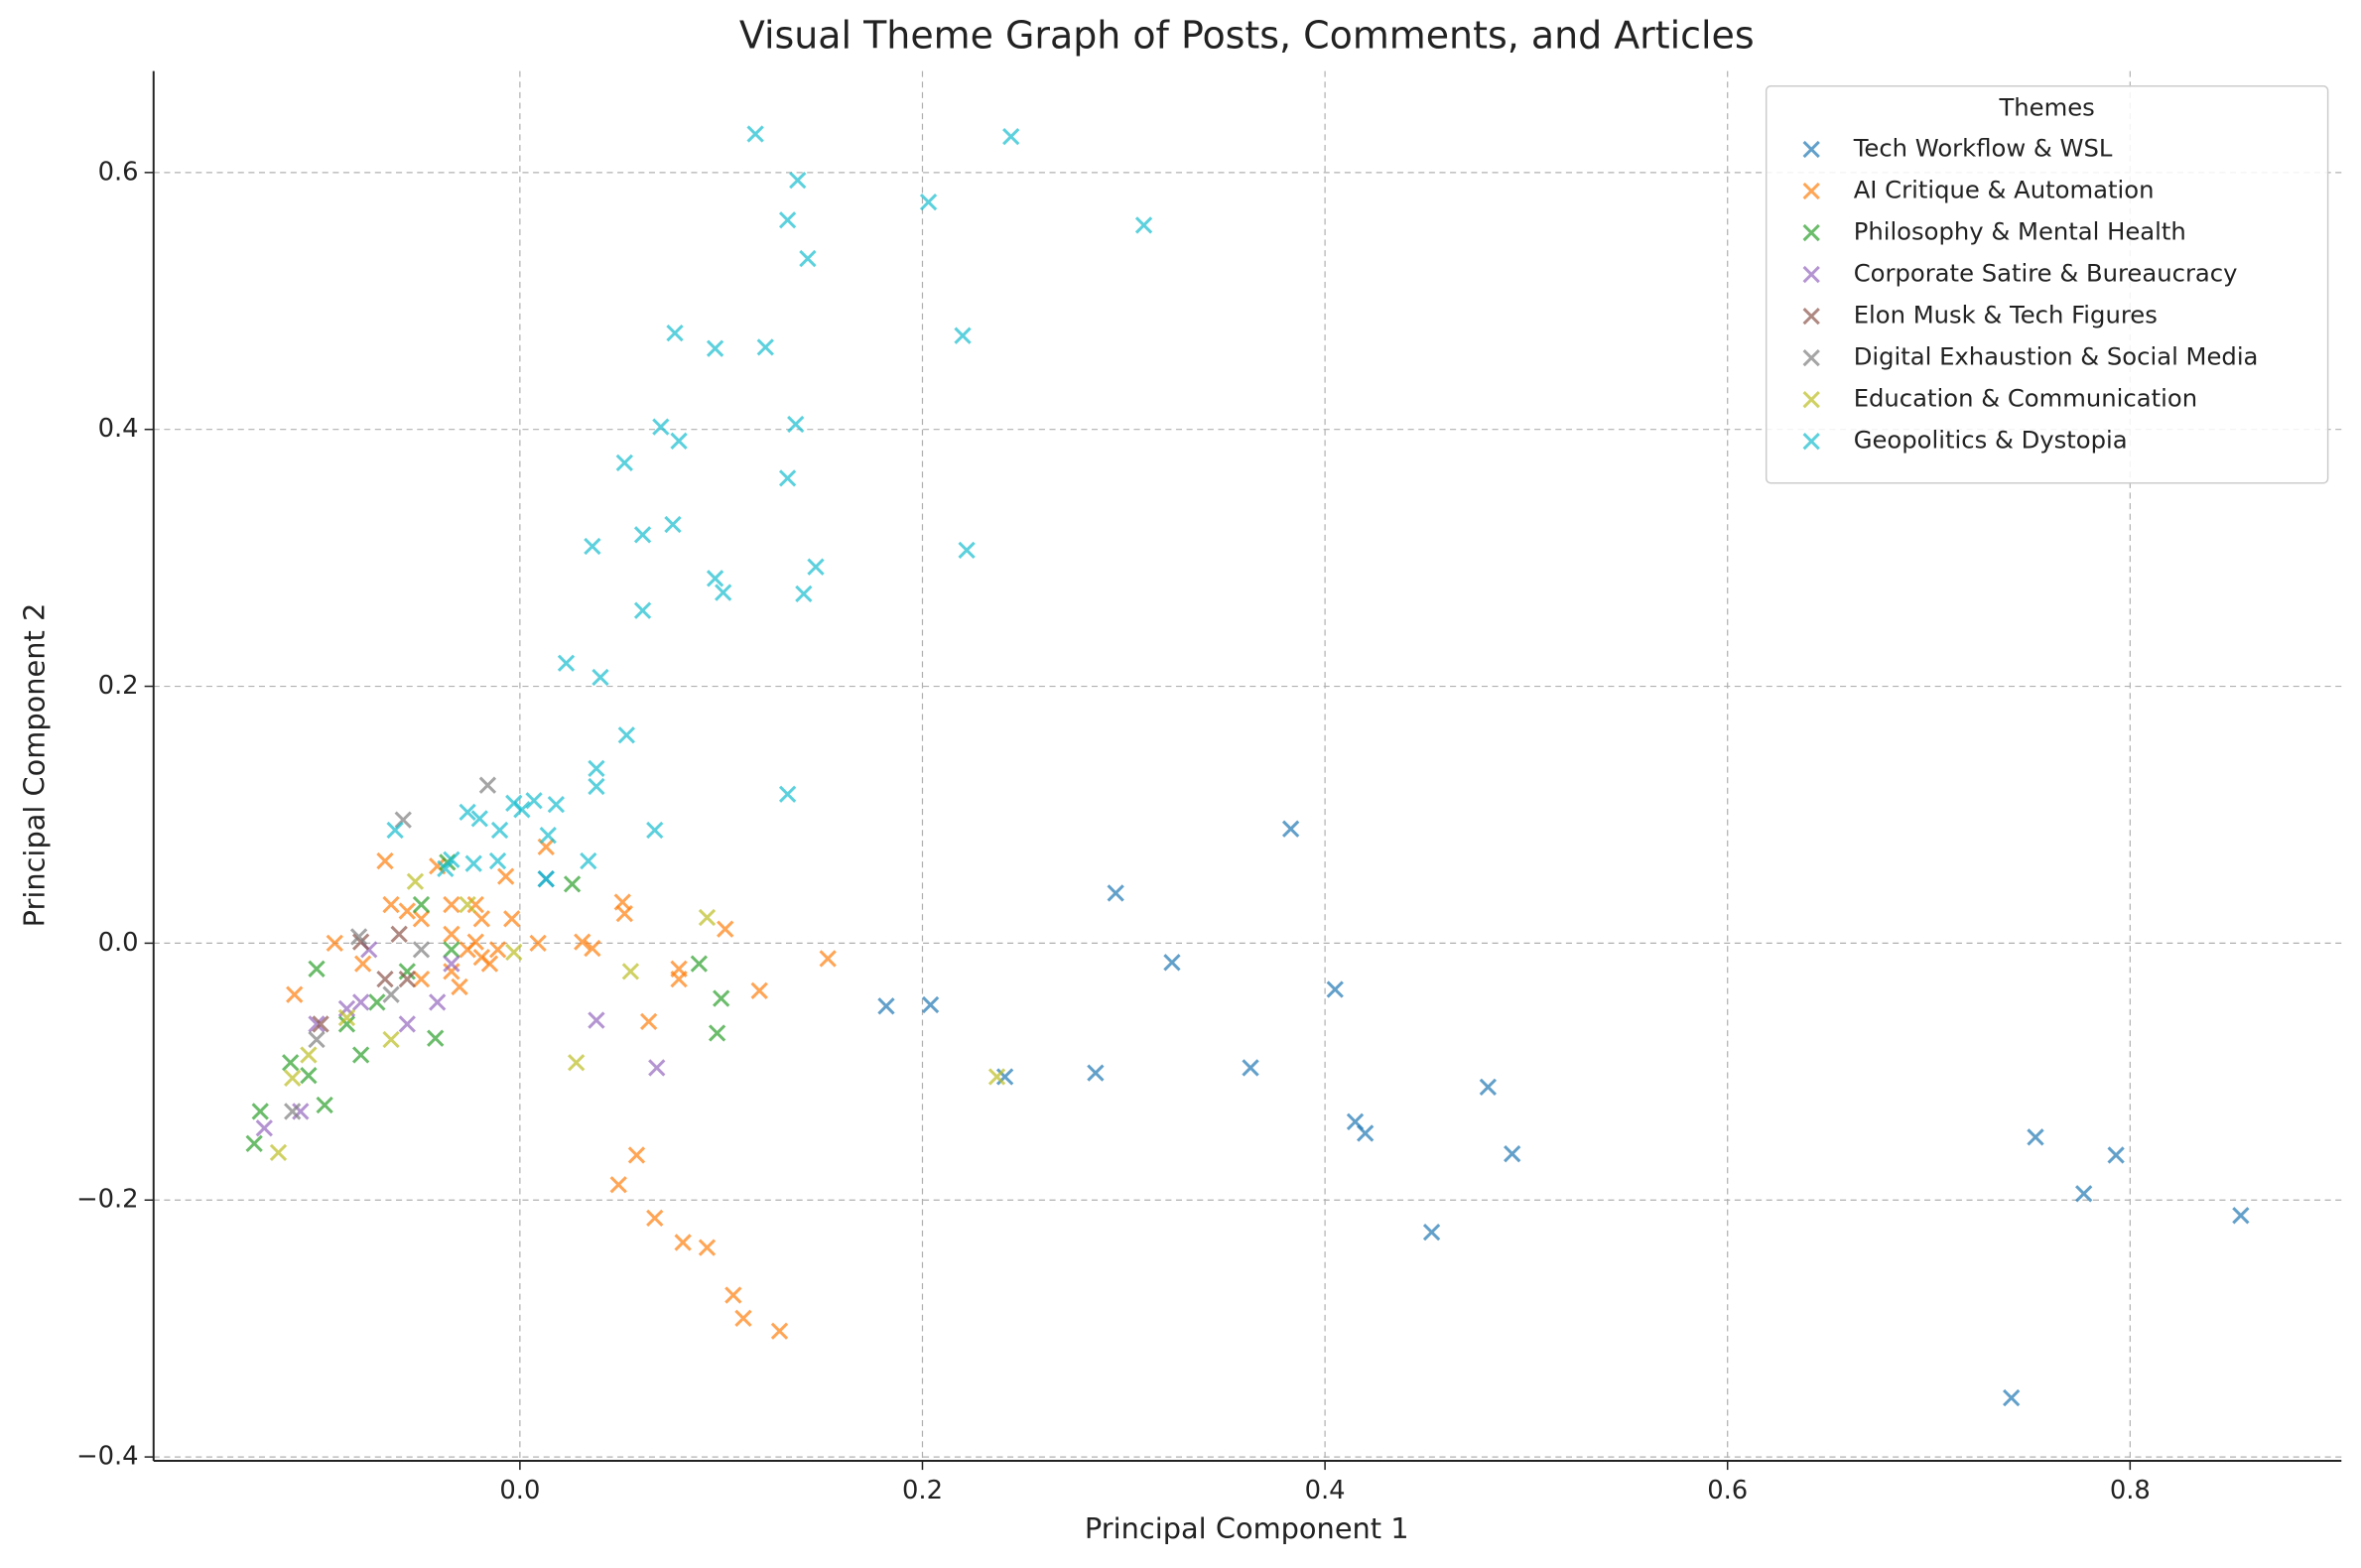 This screenshot has height=1568, width=2361. What do you see at coordinates (2056, 356) in the screenshot?
I see `legend-label: Digital Exhaustion & Social Media` at bounding box center [2056, 356].